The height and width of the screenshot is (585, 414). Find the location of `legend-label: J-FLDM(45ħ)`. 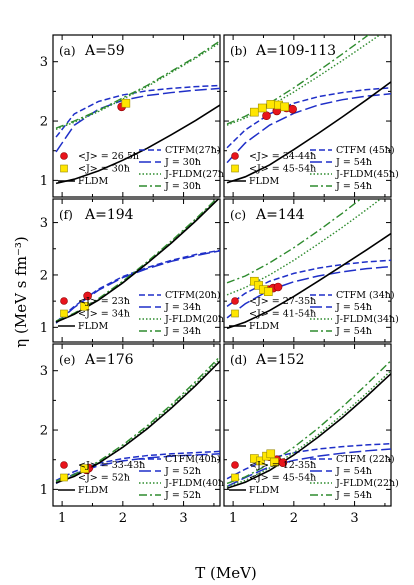

legend-label: J-FLDM(45ħ) is located at coordinates (367, 174).